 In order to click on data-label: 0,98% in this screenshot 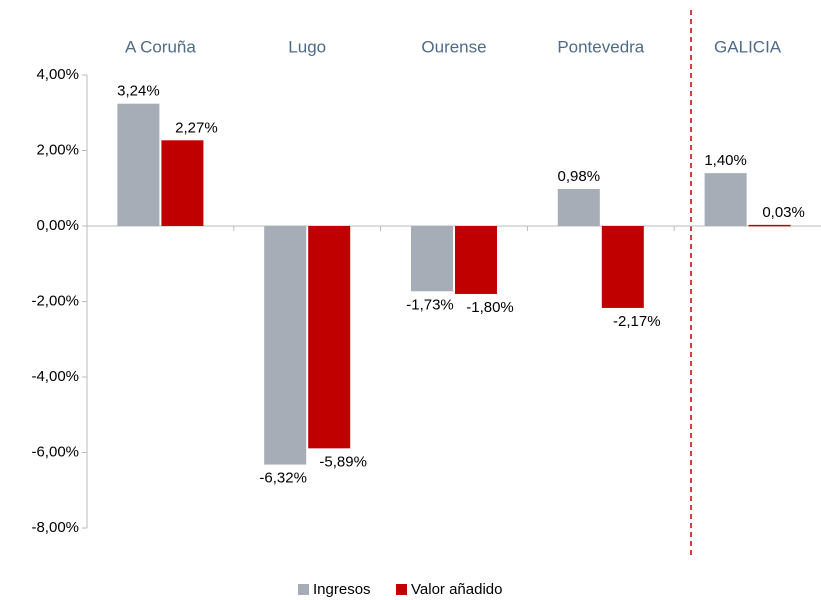, I will do `click(579, 176)`.